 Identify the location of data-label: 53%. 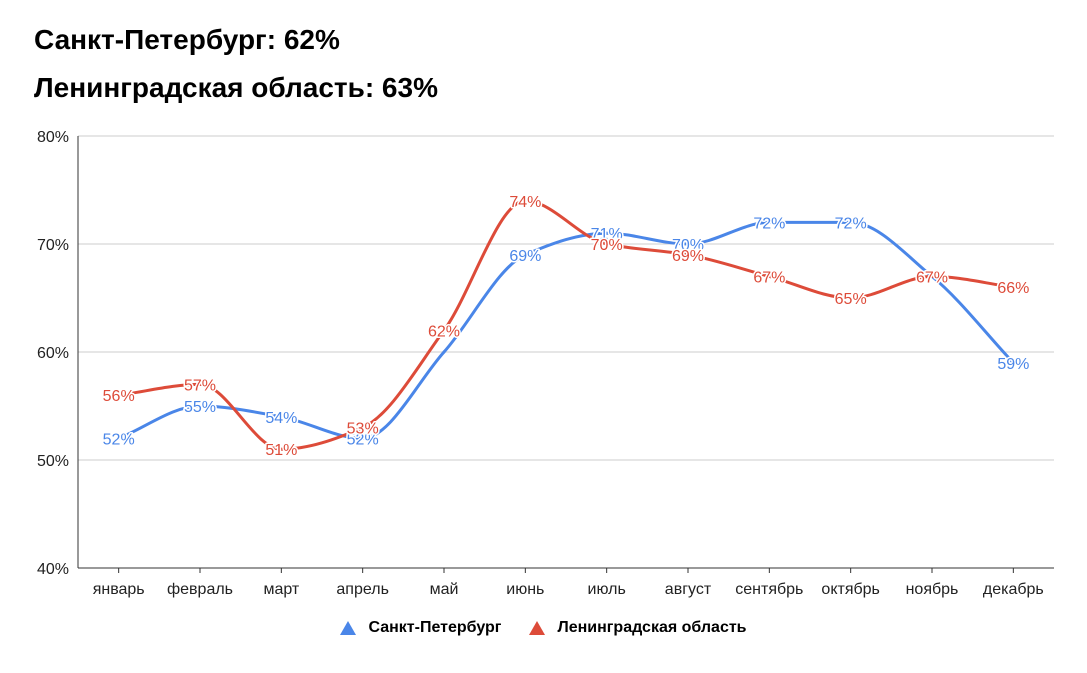
(363, 429).